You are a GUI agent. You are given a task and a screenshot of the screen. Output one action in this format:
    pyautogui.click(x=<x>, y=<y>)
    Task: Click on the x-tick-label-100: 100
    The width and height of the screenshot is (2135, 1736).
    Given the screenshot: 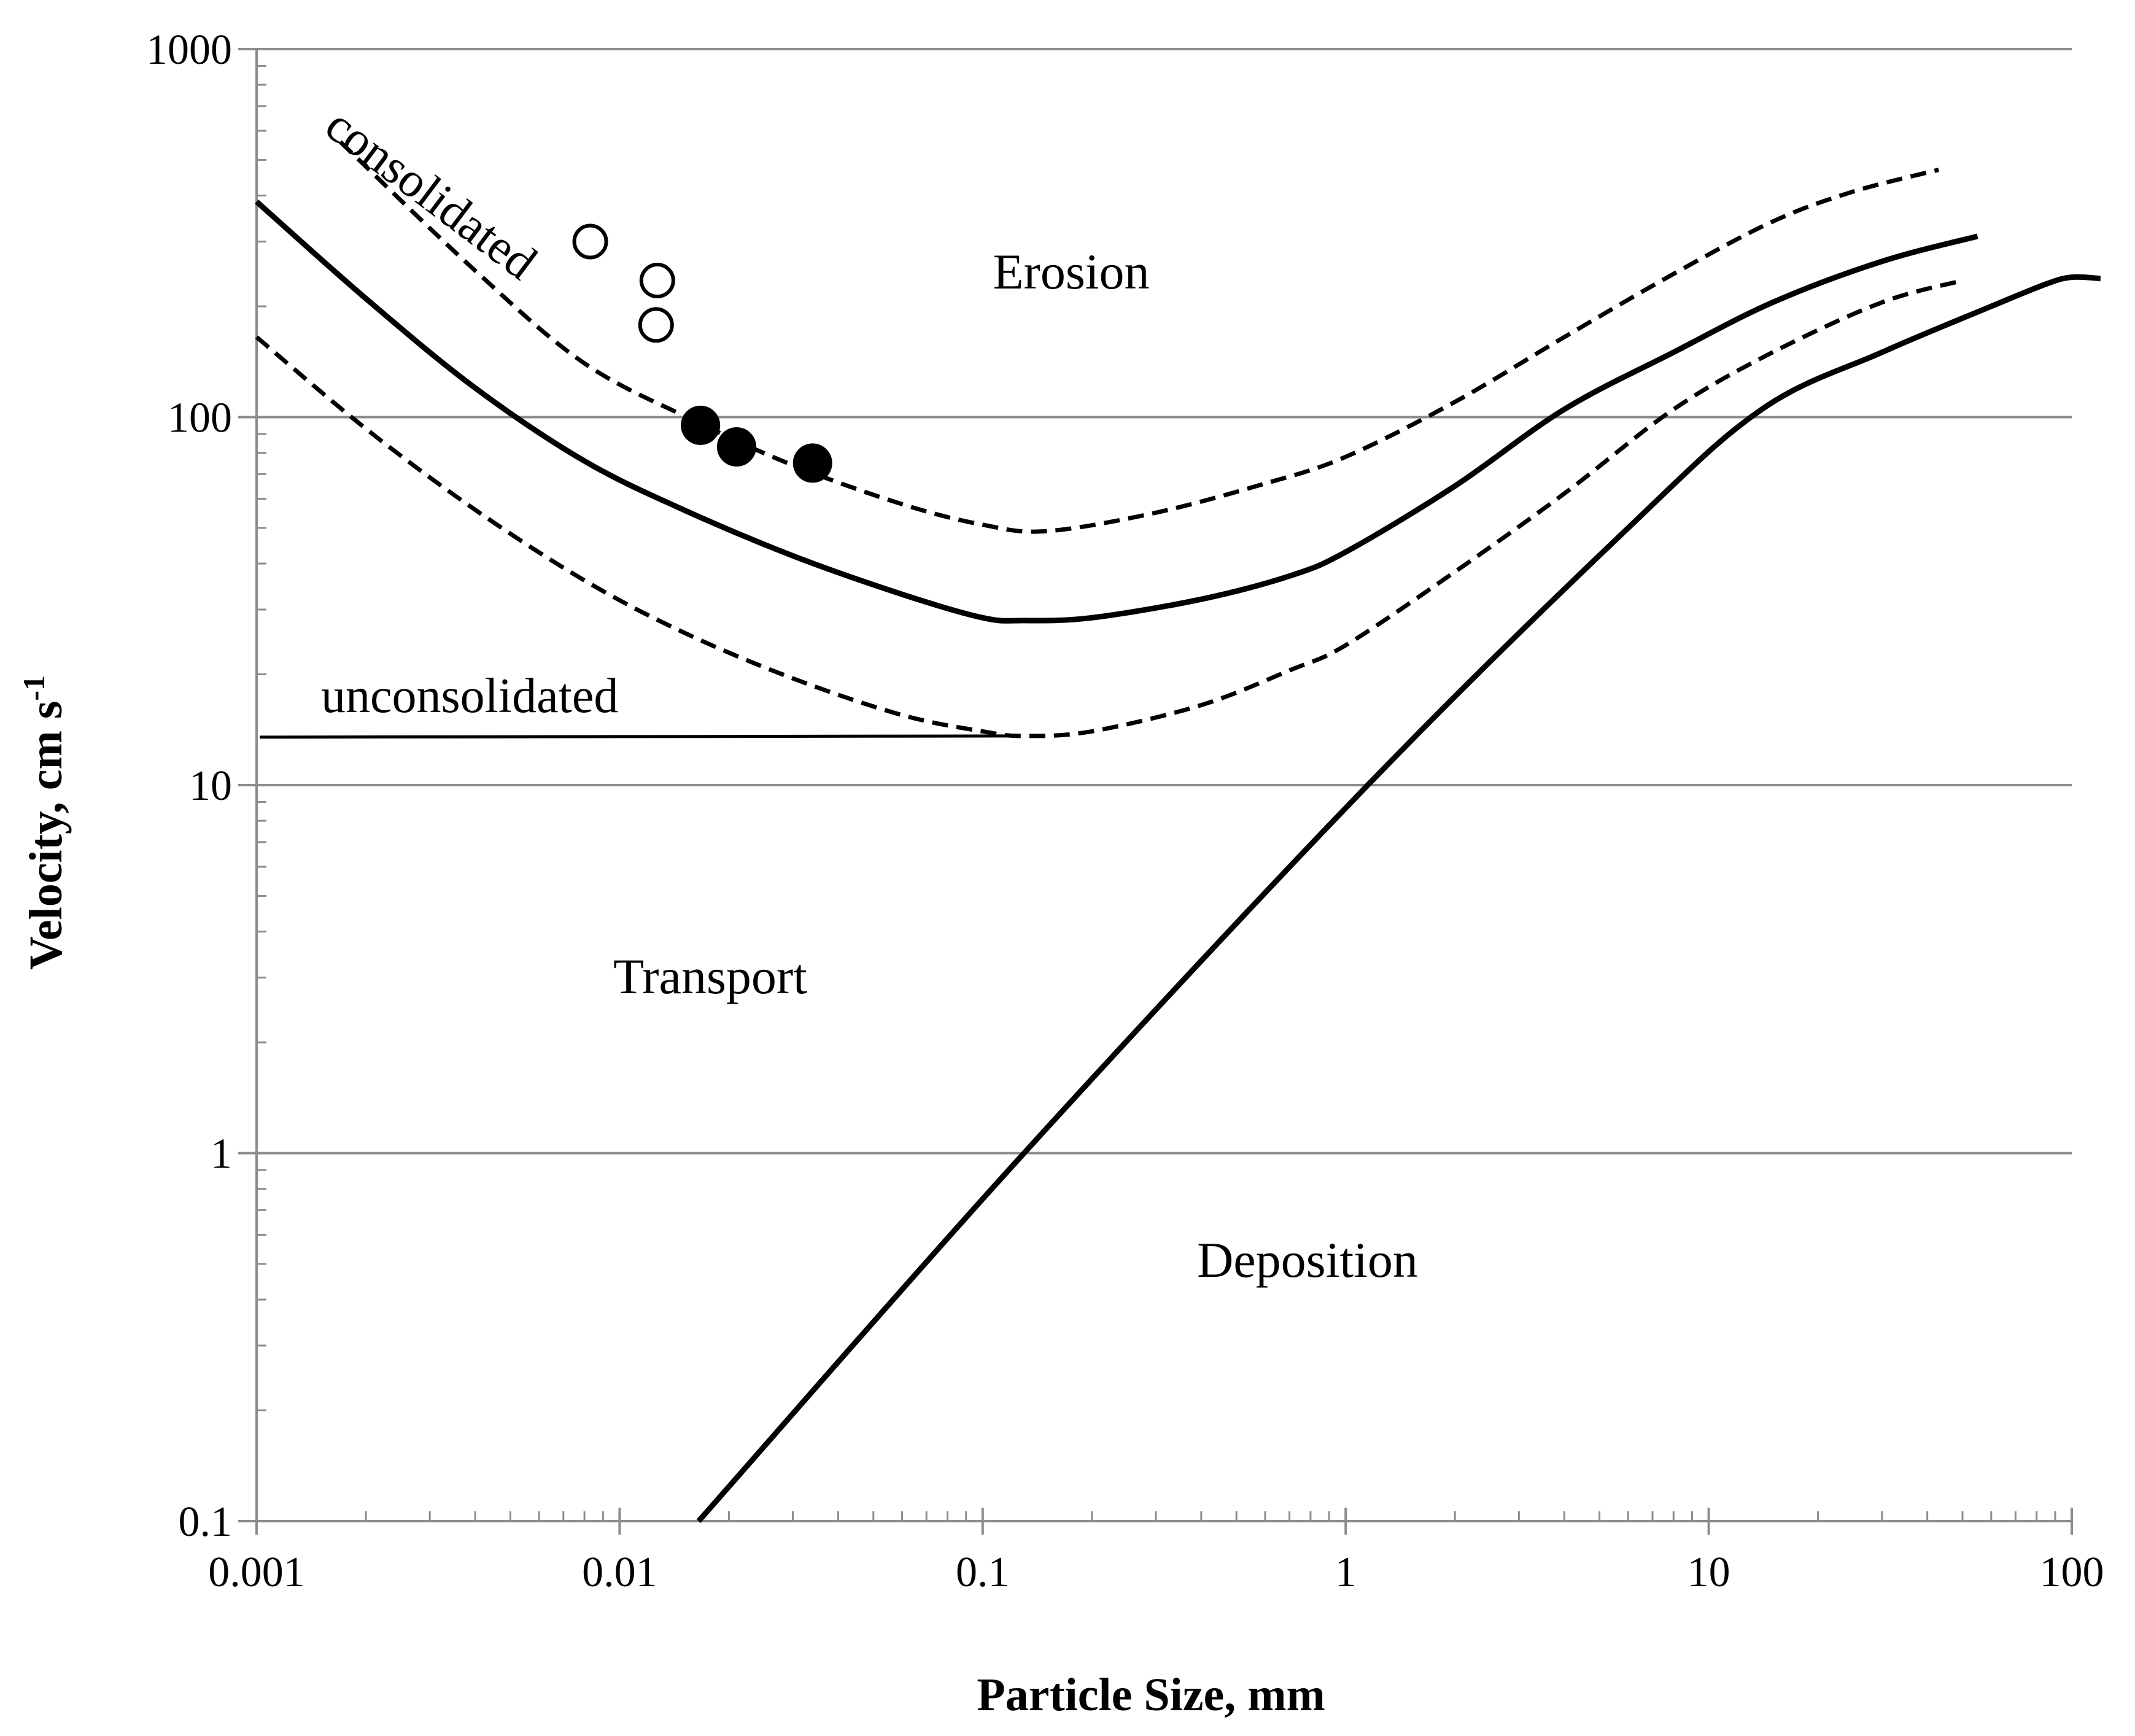 What is the action you would take?
    pyautogui.click(x=2072, y=1572)
    